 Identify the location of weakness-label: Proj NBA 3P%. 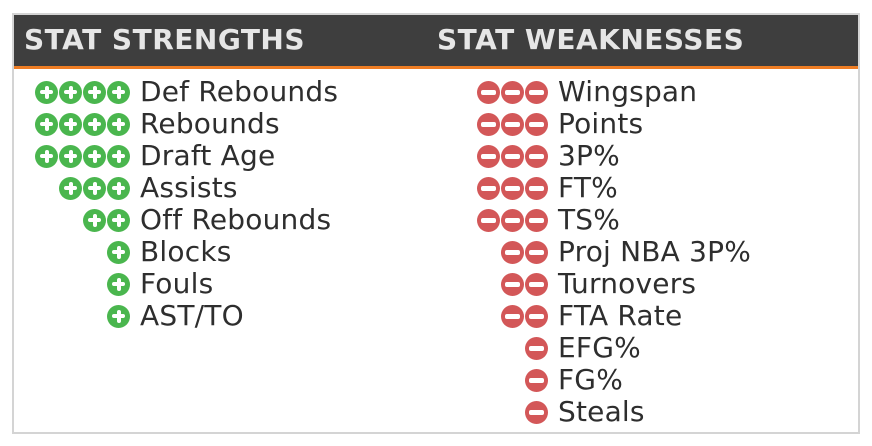
(655, 251).